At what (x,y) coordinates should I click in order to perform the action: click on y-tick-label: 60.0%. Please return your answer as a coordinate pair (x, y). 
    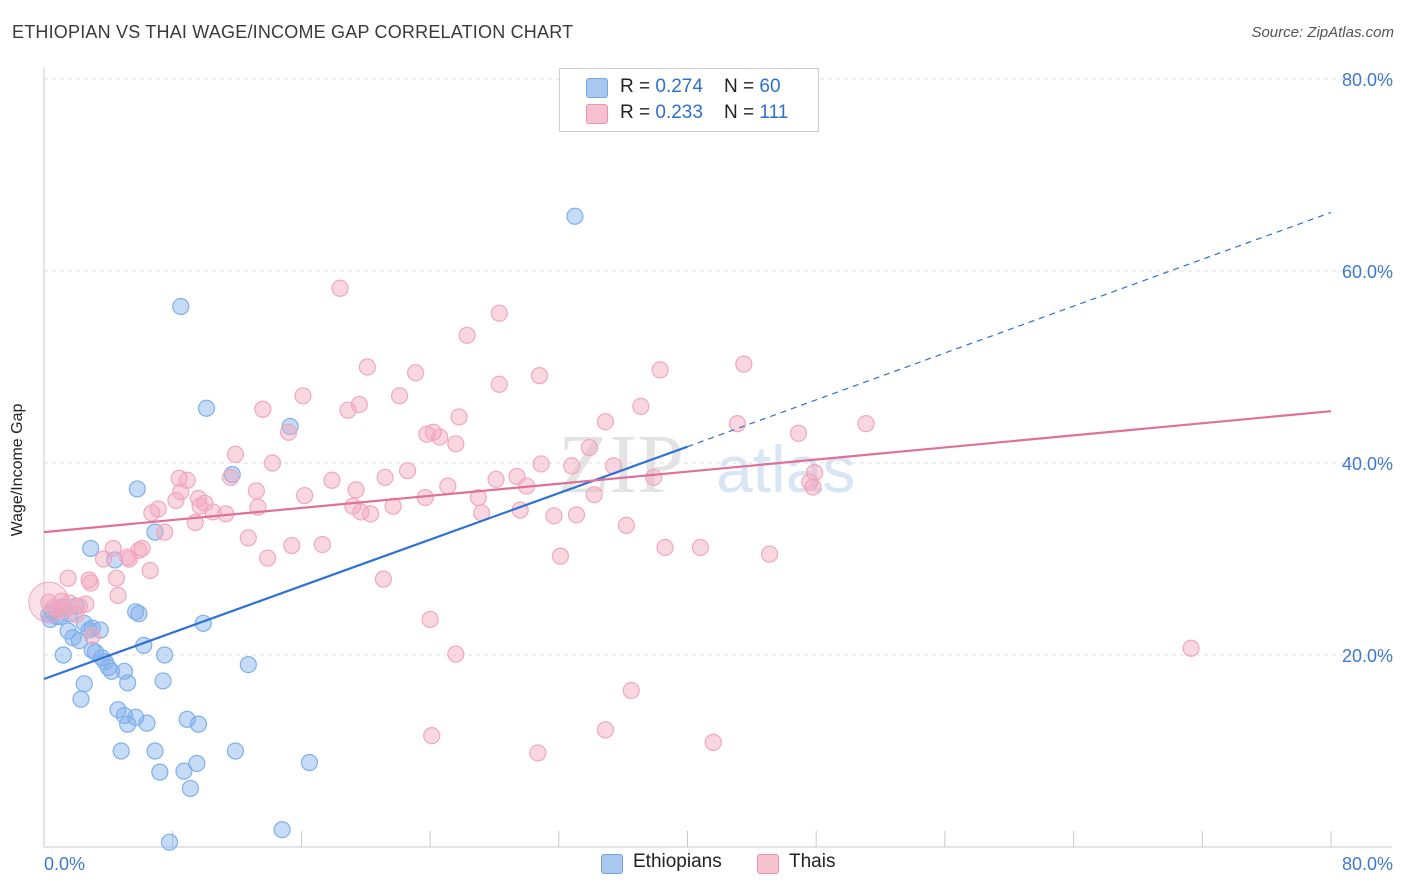
    Looking at the image, I should click on (1367, 272).